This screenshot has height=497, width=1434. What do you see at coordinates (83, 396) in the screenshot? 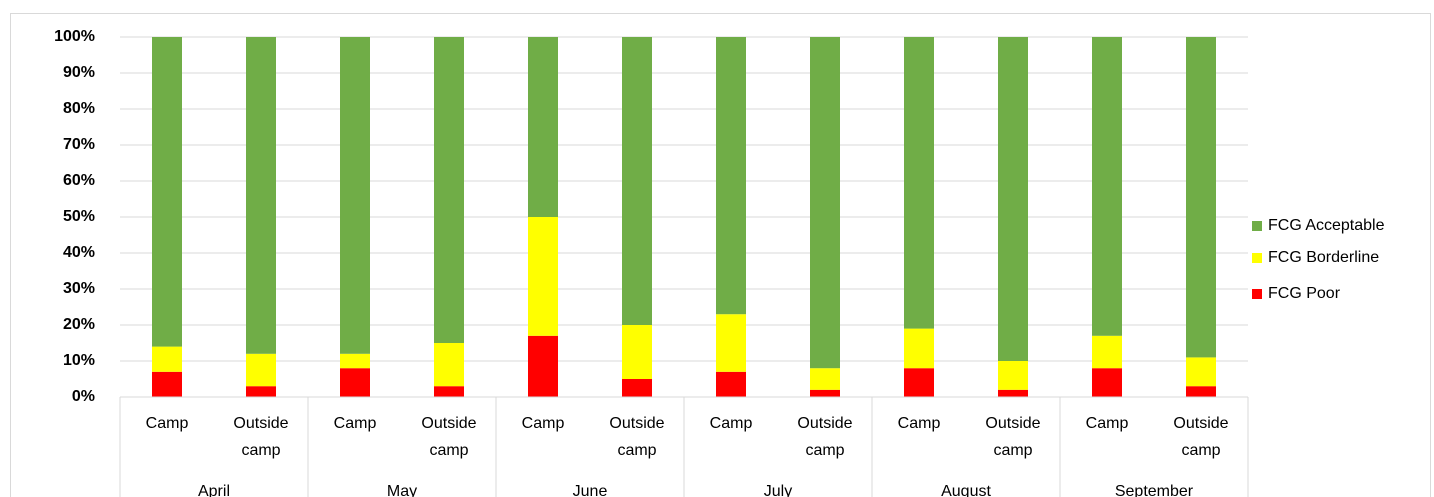
I see `y-tick-label: 0%` at bounding box center [83, 396].